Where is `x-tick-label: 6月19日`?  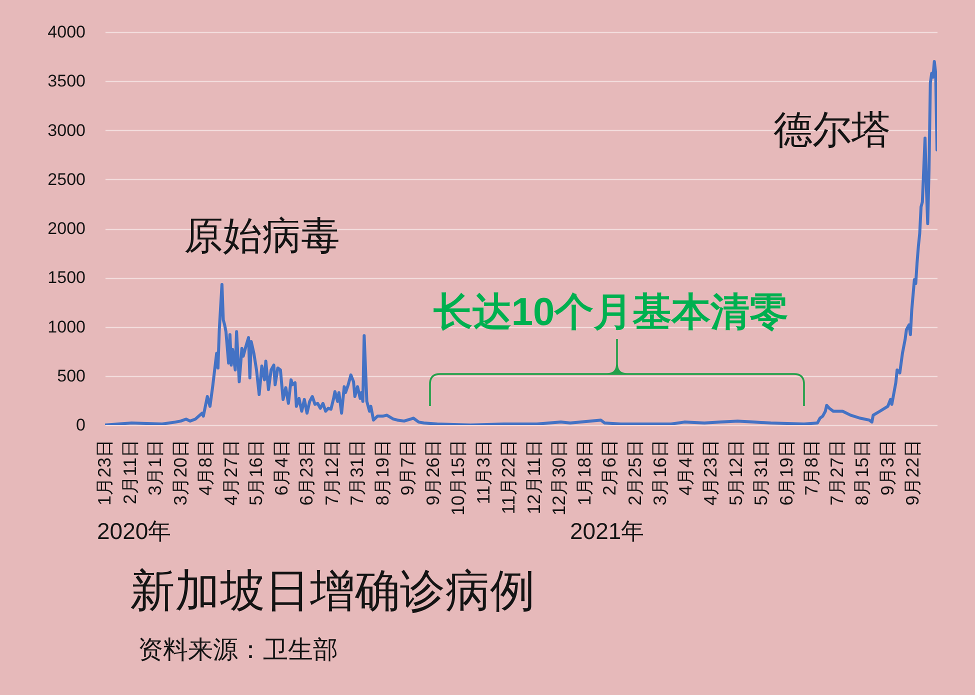 x-tick-label: 6月19日 is located at coordinates (786, 473).